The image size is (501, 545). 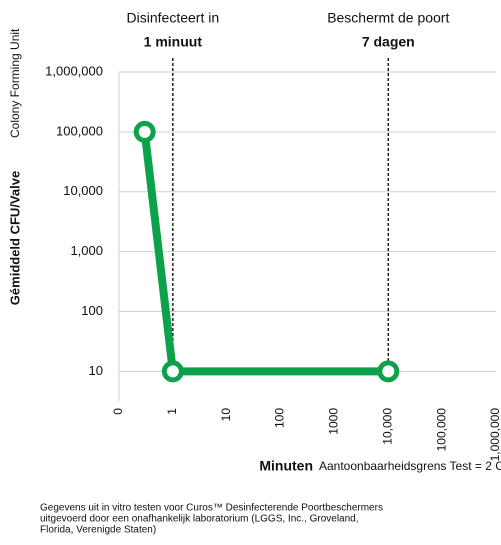 What do you see at coordinates (74, 70) in the screenshot?
I see `y-tick-label: 1,000,000` at bounding box center [74, 70].